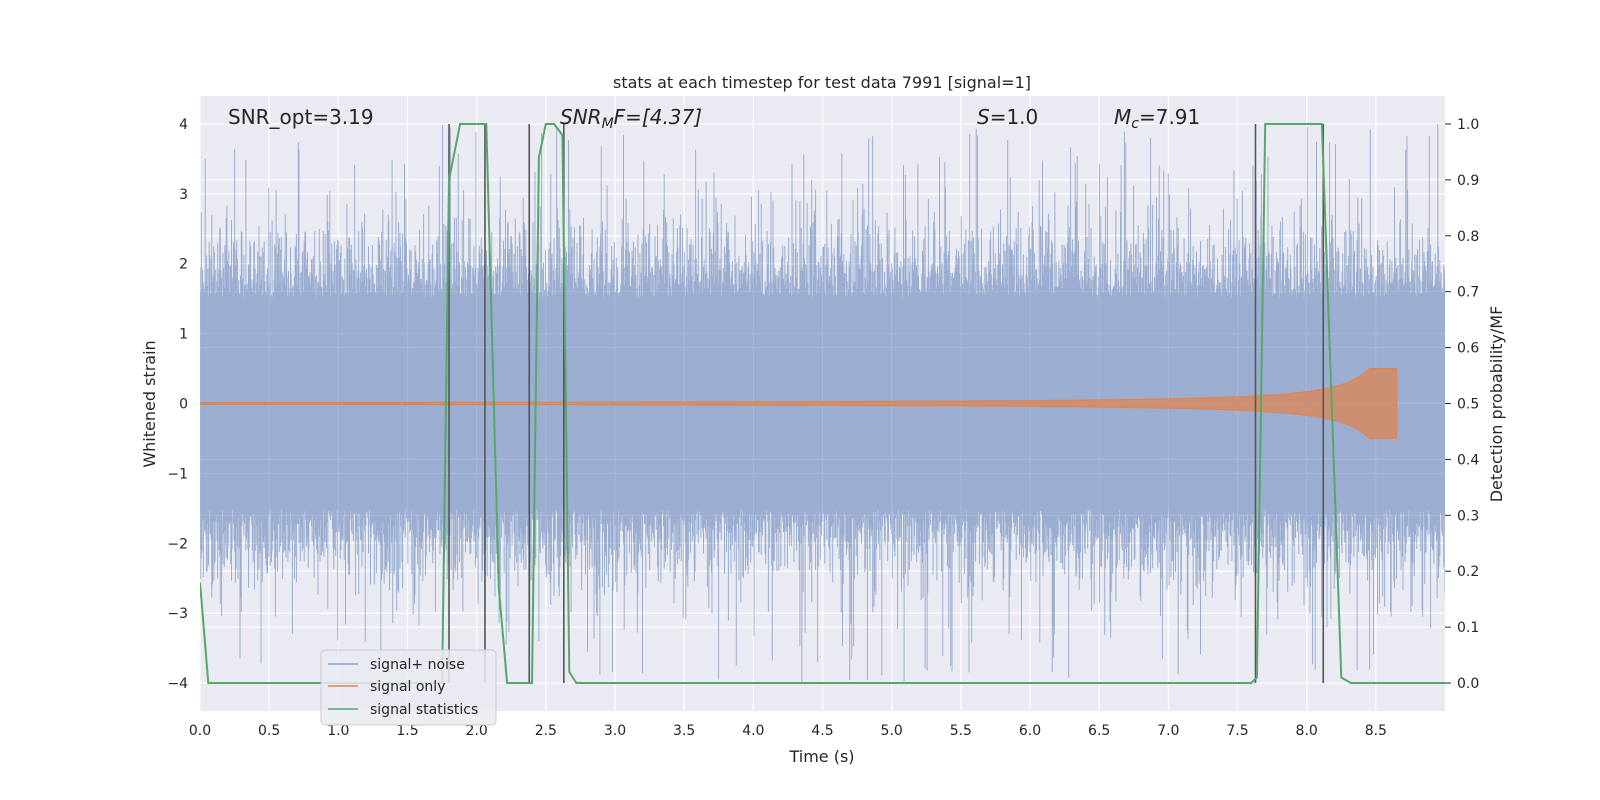 This screenshot has width=1600, height=800. What do you see at coordinates (1237, 731) in the screenshot?
I see `x-tick-label: 7.5` at bounding box center [1237, 731].